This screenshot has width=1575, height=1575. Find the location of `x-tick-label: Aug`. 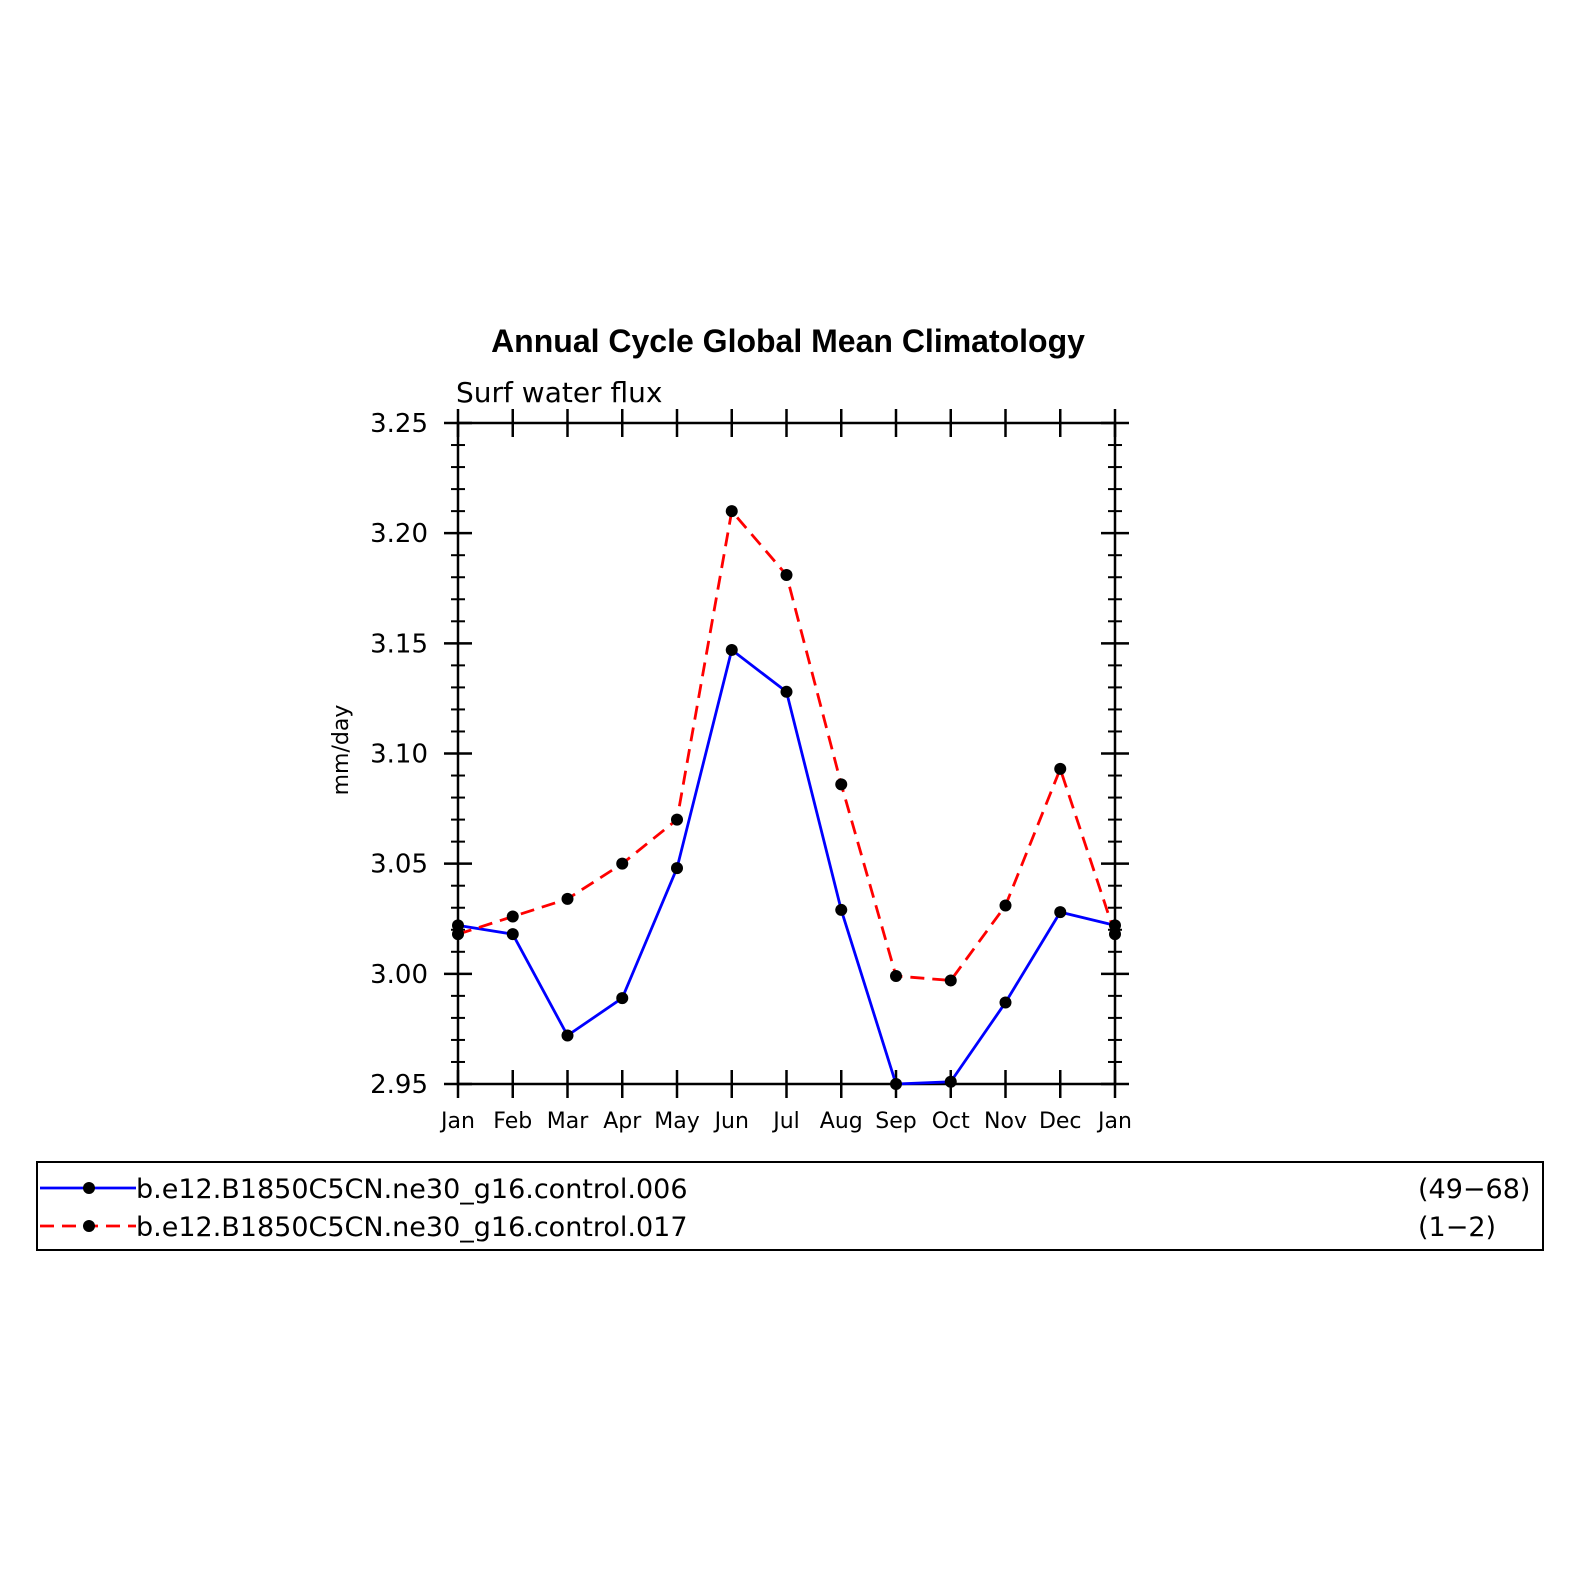

x-tick-label: Aug is located at coordinates (841, 1121).